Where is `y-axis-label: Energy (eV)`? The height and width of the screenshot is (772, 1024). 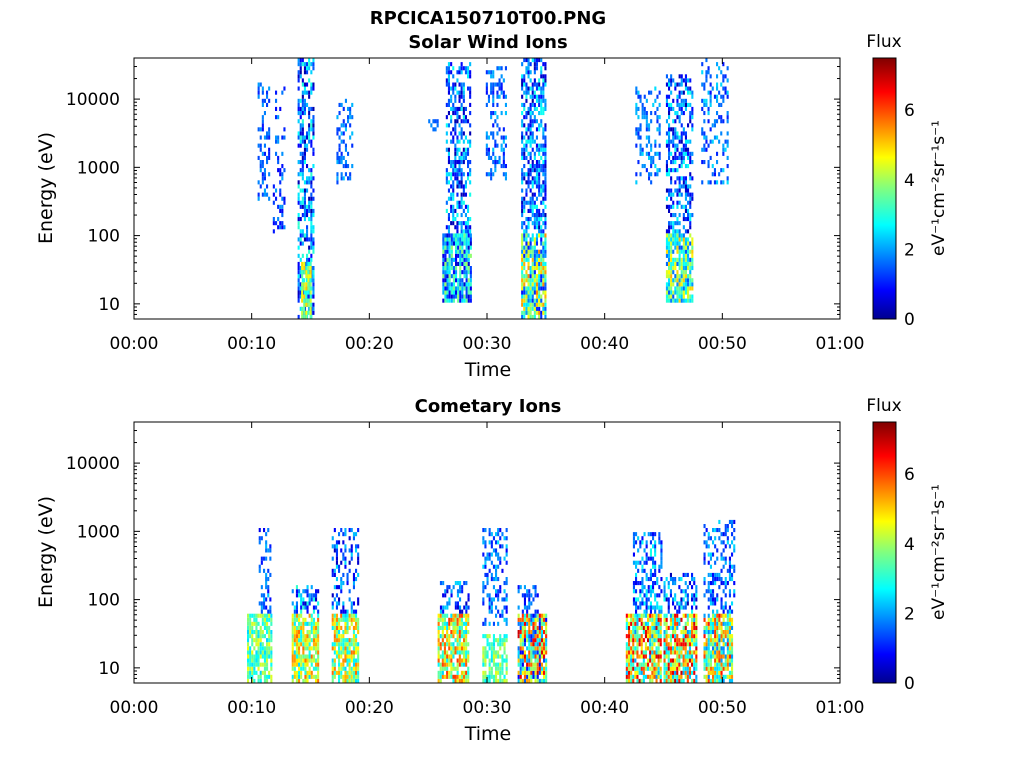
y-axis-label: Energy (eV) is located at coordinates (46, 188).